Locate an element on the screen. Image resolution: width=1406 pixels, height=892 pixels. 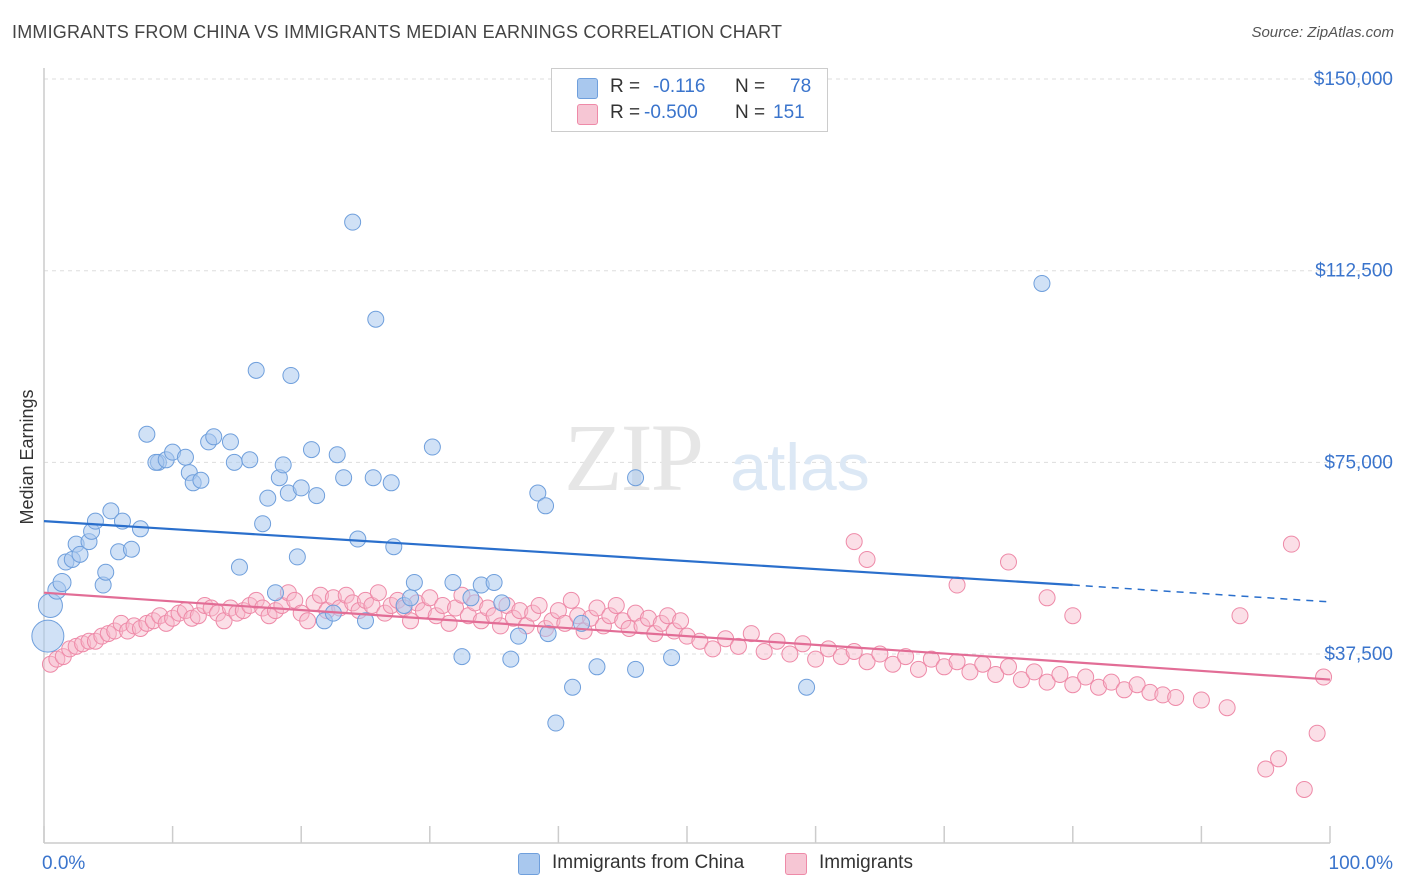
y-tick-label: $75,000 is located at coordinates (1358, 462).